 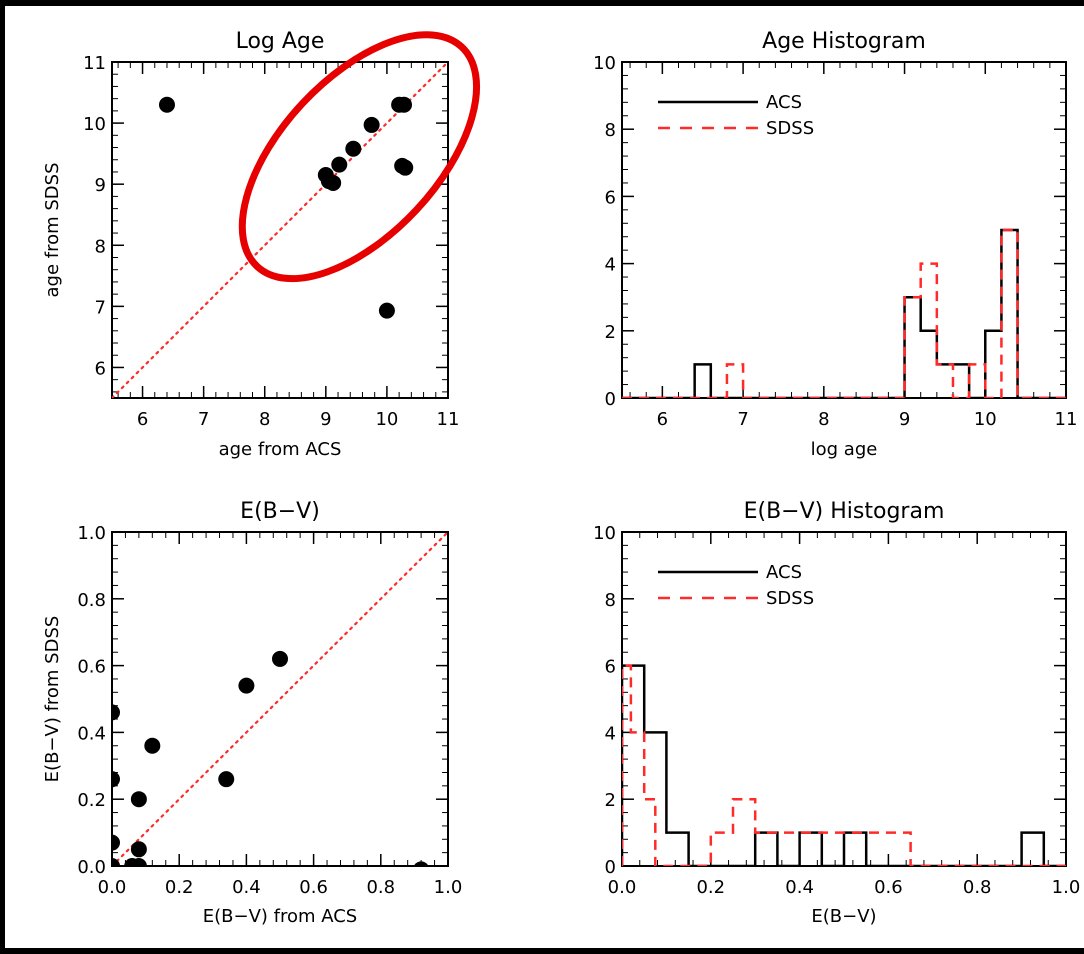 I want to click on chart-title: Log Age, so click(x=280, y=41).